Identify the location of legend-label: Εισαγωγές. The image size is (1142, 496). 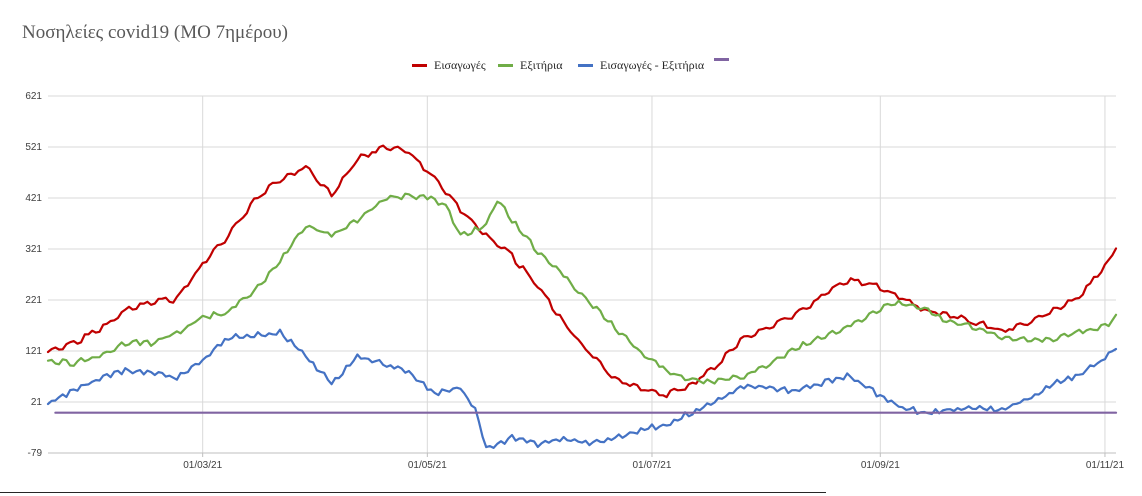
(460, 65).